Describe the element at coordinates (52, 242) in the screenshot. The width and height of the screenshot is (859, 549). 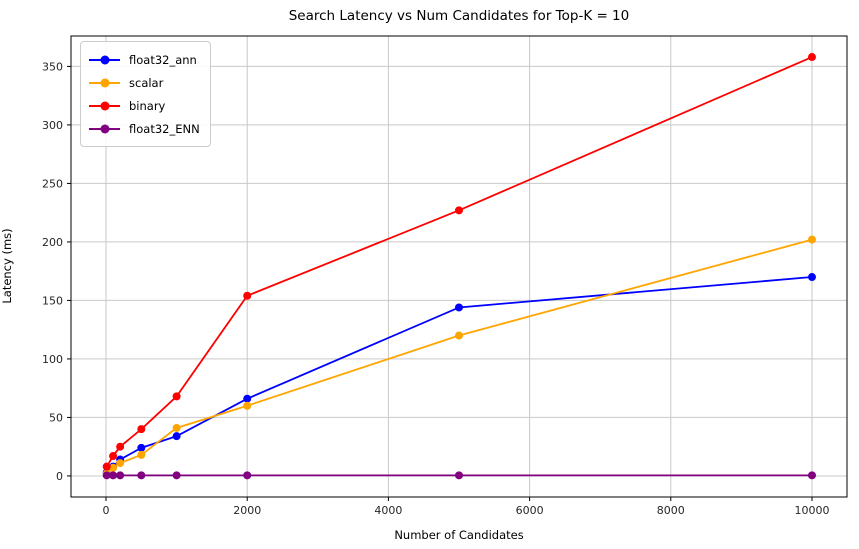
I see `y-tick-label: 200` at that location.